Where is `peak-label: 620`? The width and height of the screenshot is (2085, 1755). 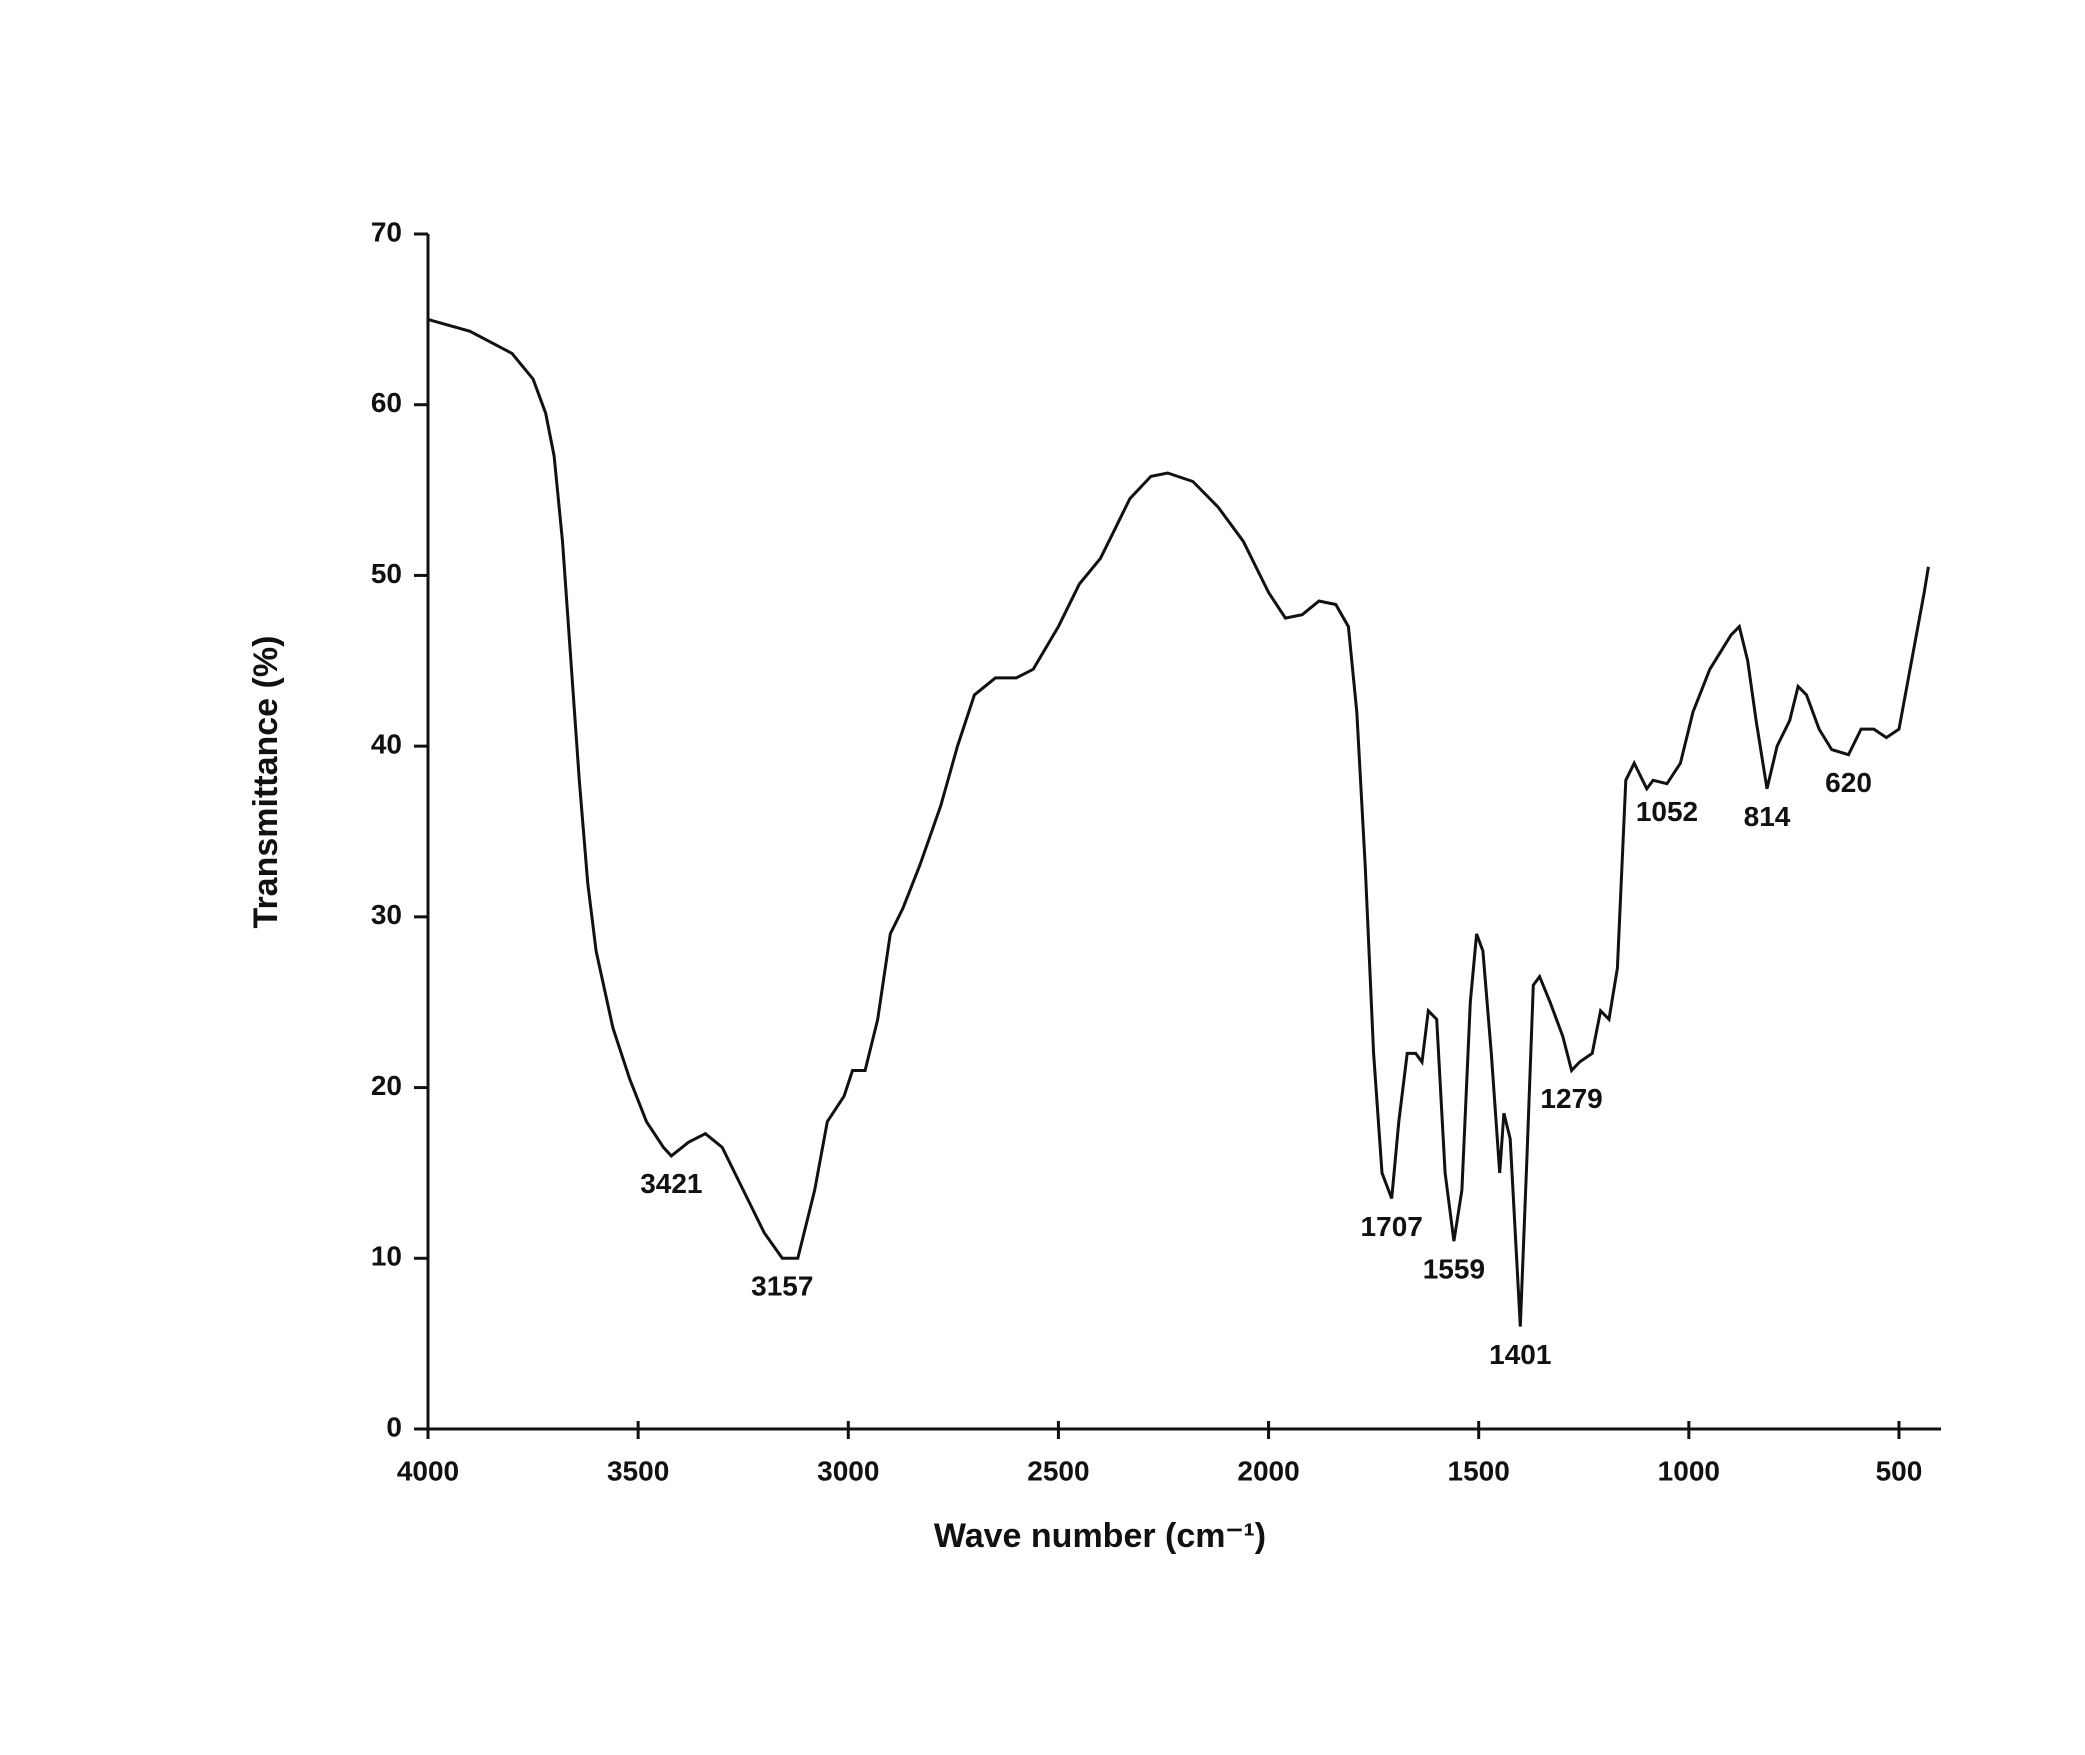 peak-label: 620 is located at coordinates (1848, 782).